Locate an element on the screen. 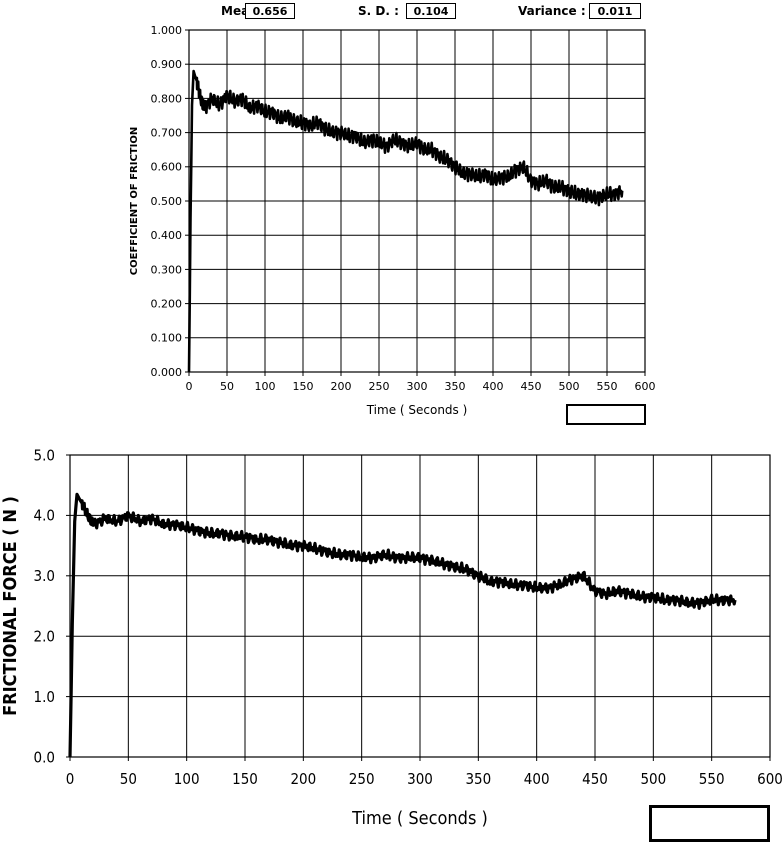  cof-x-tick-label: 150 is located at coordinates (303, 386).